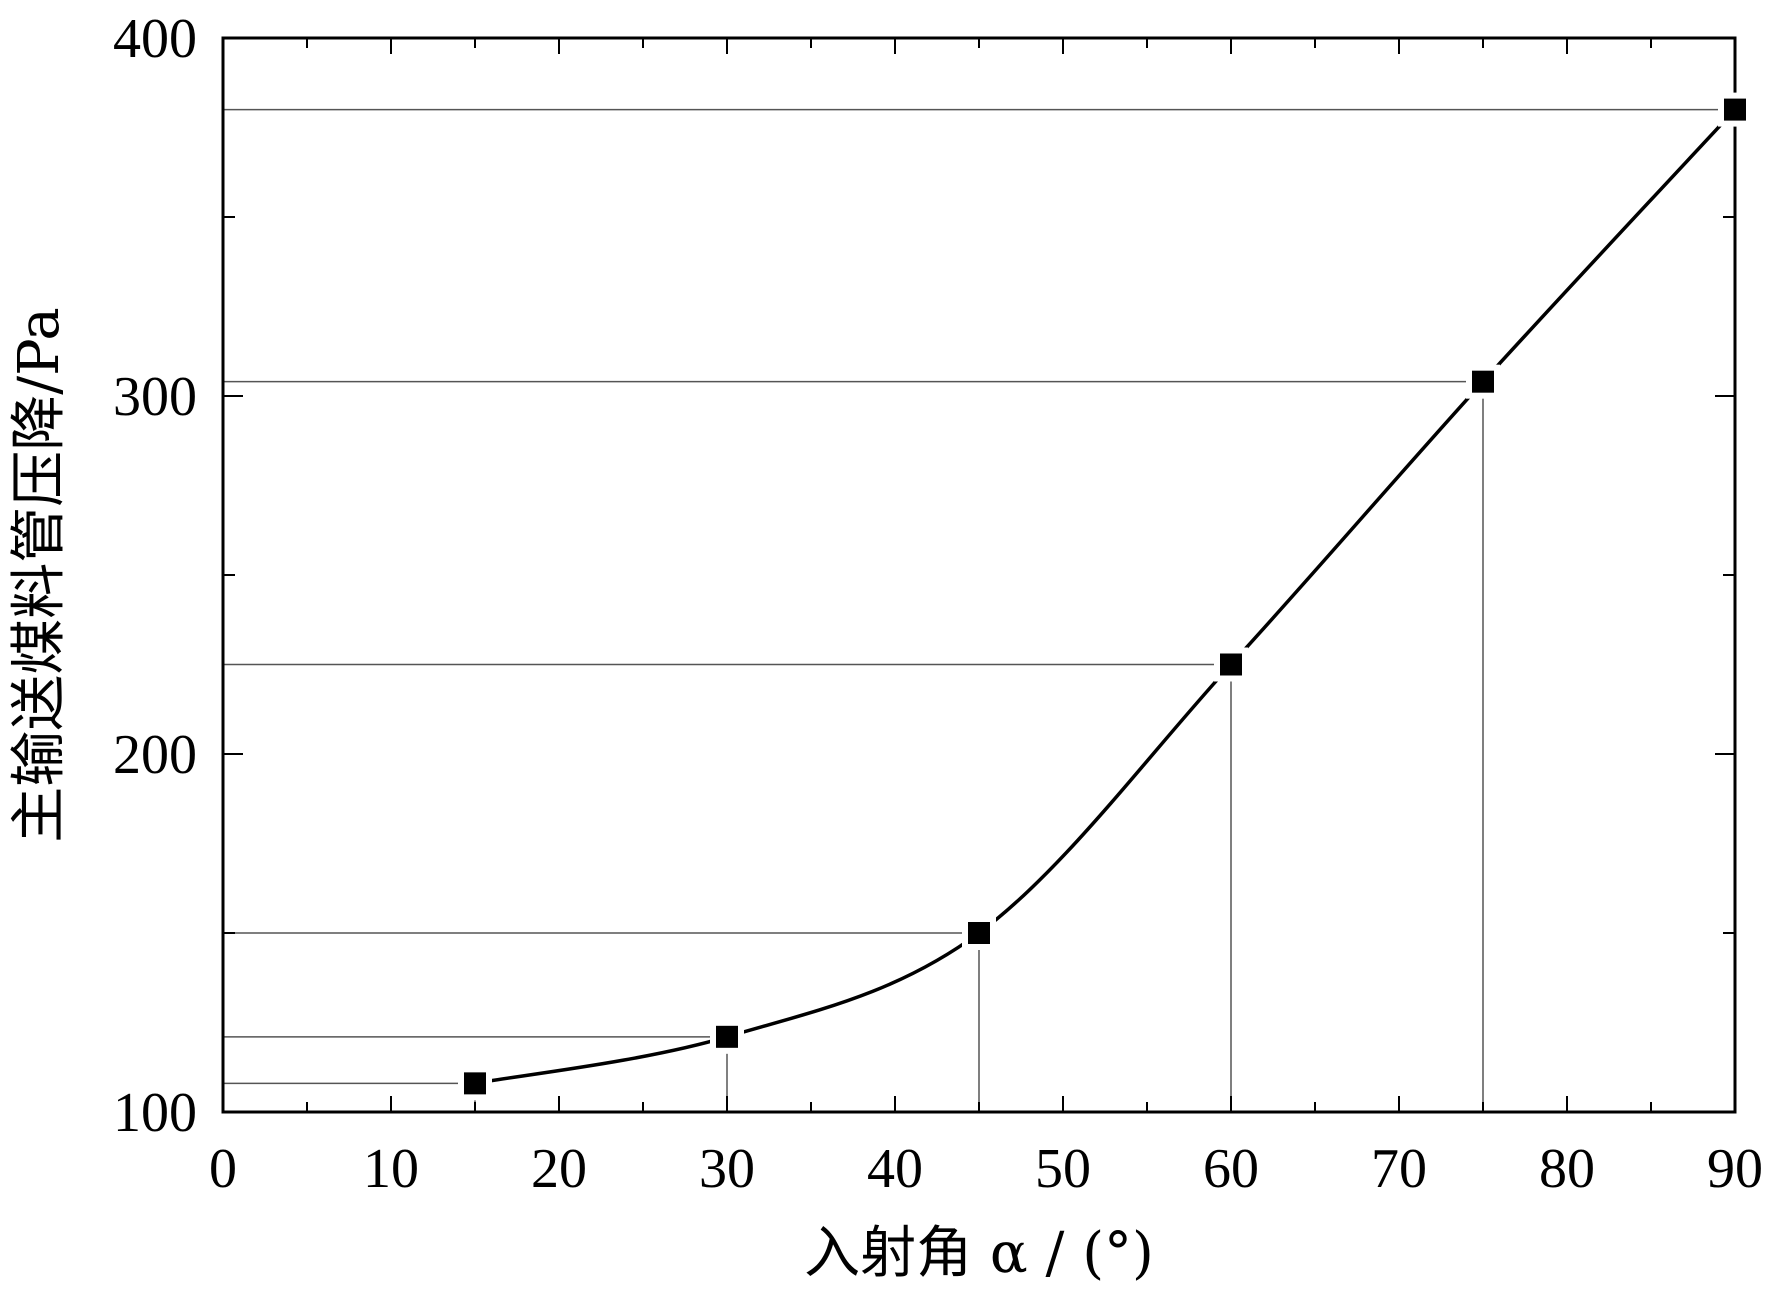  What do you see at coordinates (223, 1169) in the screenshot?
I see `x-tick-label: 0` at bounding box center [223, 1169].